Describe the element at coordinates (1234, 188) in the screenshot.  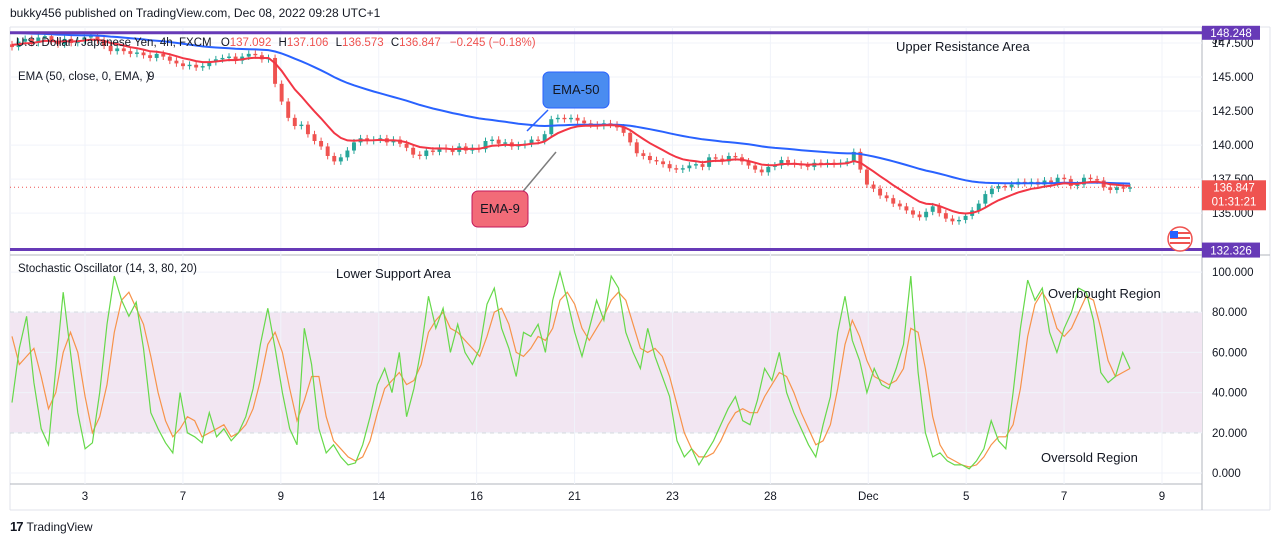
I see `last-price-text: 136.847` at that location.